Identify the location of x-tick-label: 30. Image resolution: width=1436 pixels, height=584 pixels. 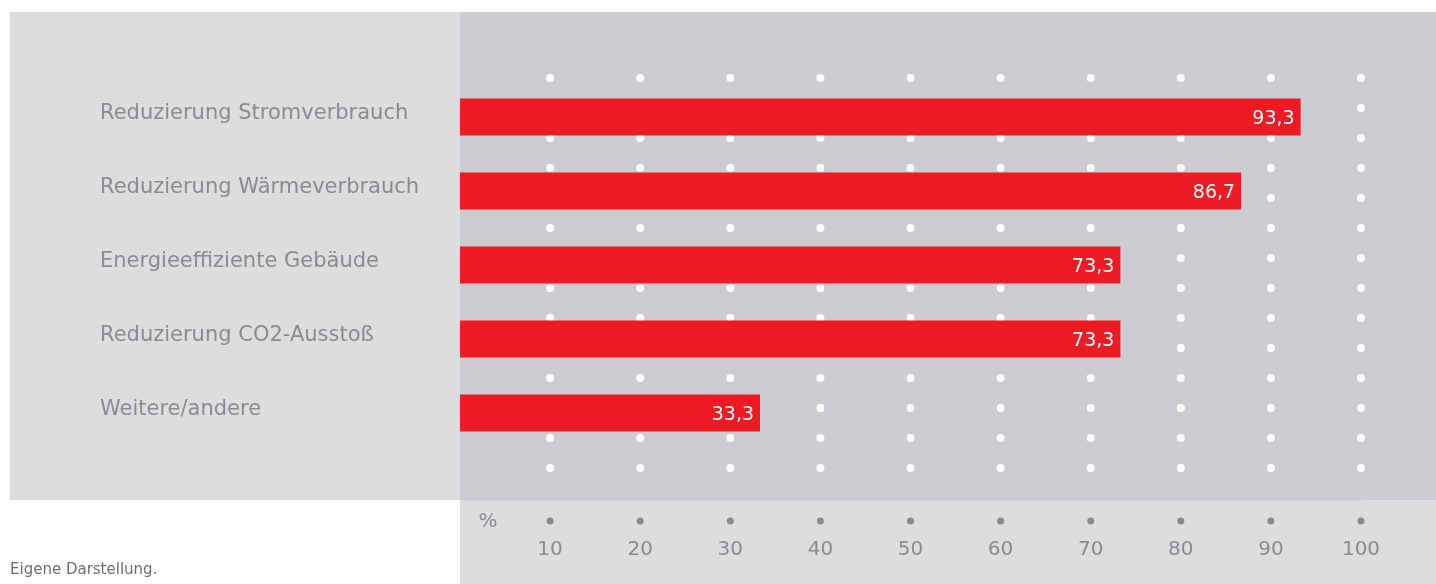
(730, 548).